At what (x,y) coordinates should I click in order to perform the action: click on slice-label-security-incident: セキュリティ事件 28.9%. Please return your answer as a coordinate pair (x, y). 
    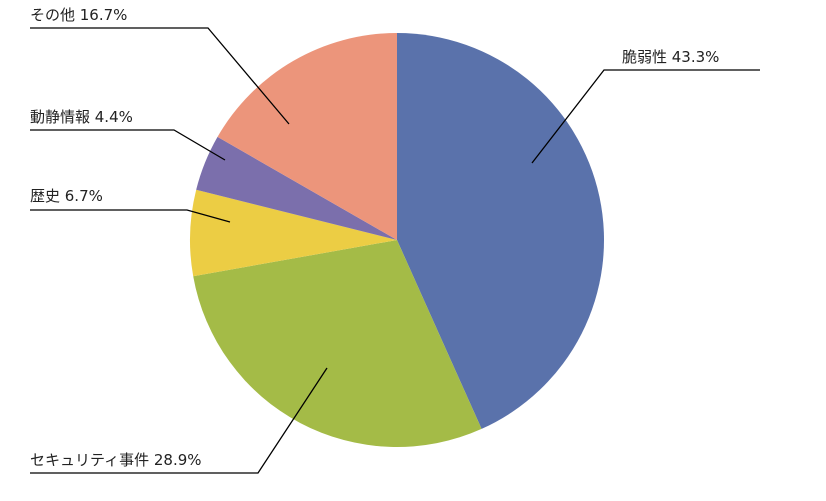
    Looking at the image, I should click on (116, 460).